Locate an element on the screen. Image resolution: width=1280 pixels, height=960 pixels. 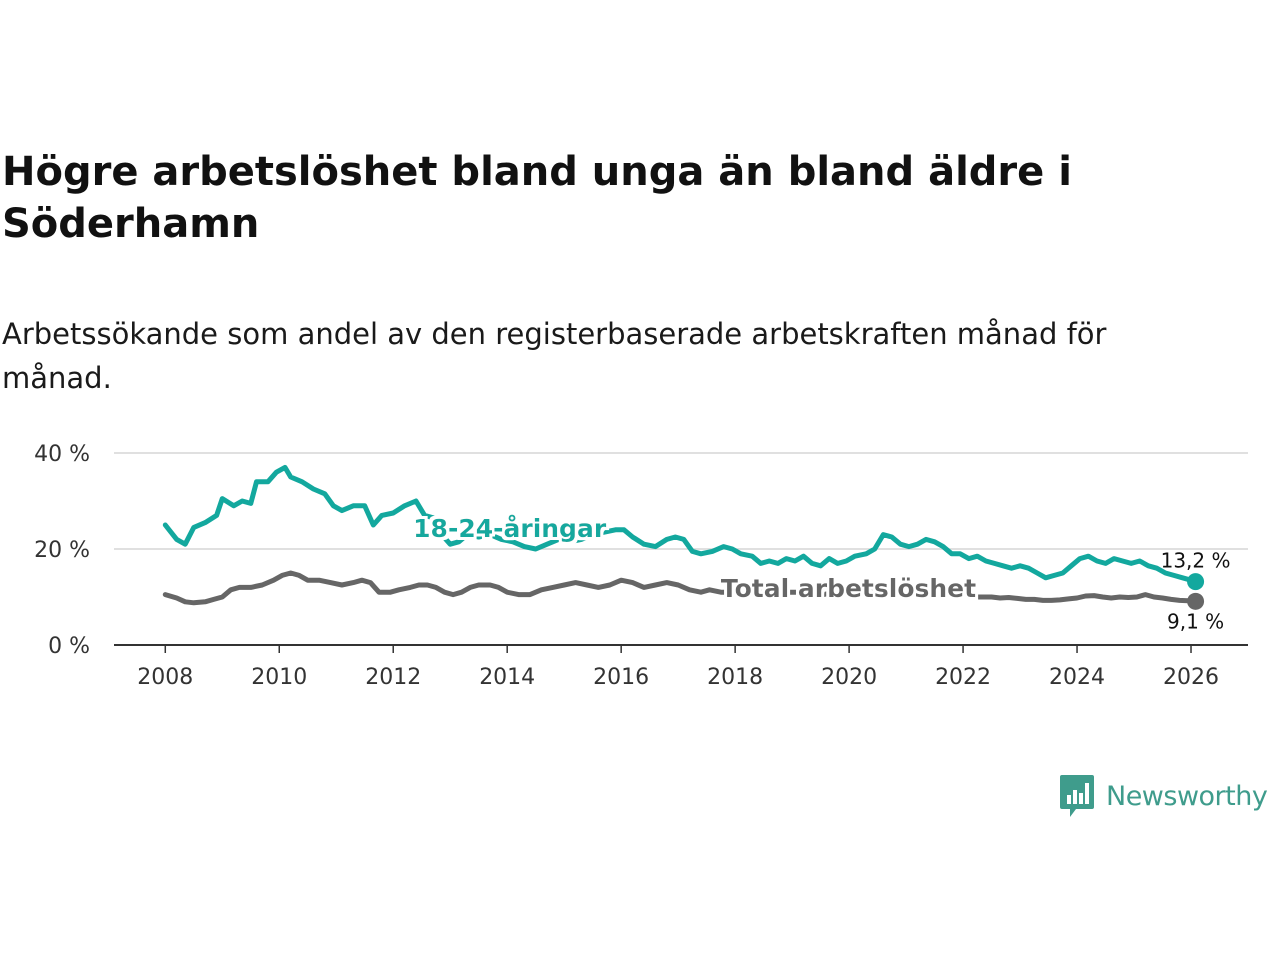
x-tick-label: 2014 is located at coordinates (507, 677).